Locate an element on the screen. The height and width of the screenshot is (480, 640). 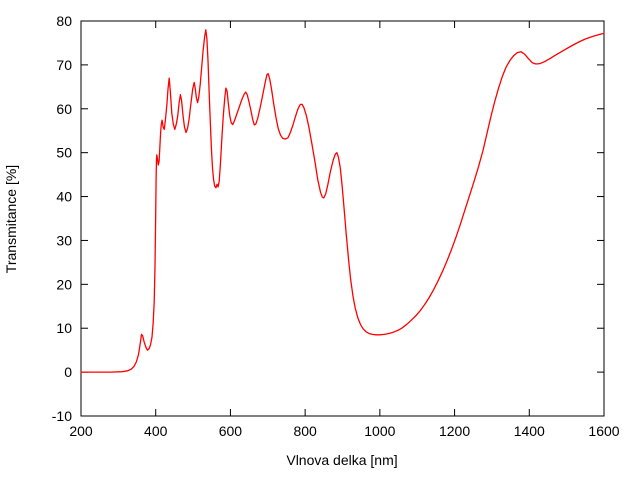
x-tick-label: 1400 is located at coordinates (529, 431).